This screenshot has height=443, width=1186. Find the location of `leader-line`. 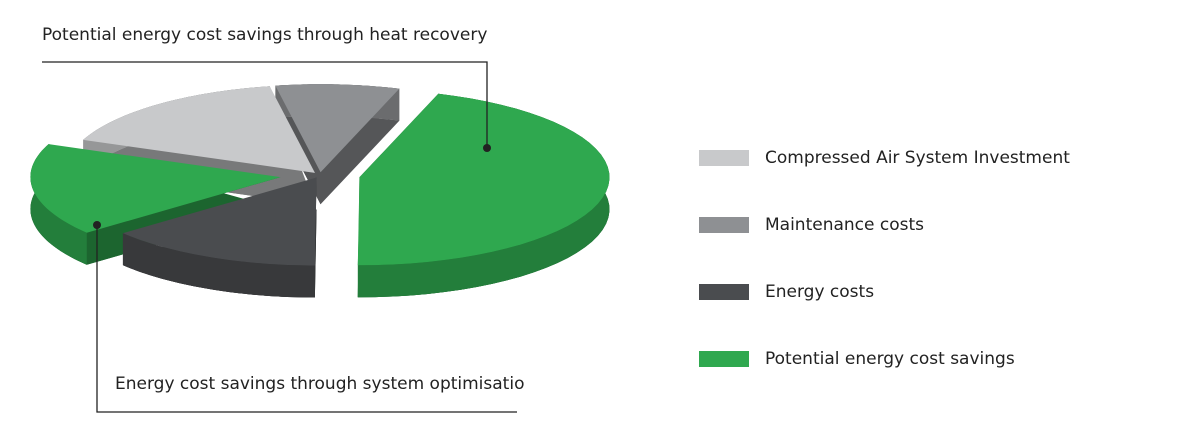

leader-line is located at coordinates (265, 104).